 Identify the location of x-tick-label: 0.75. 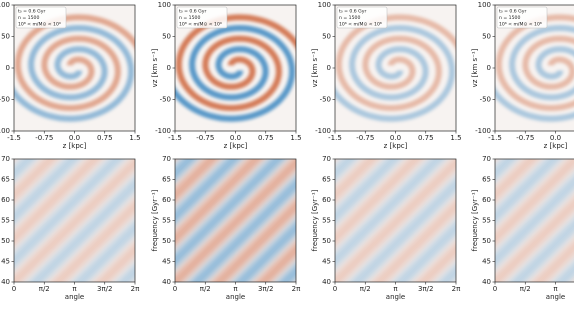
(426, 138).